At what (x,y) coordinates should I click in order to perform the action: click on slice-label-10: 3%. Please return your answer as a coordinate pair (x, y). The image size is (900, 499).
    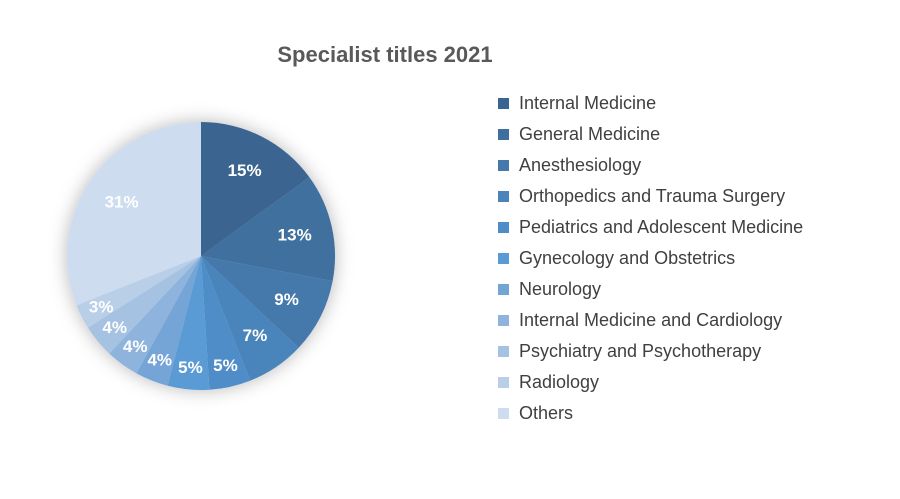
    Looking at the image, I should click on (101, 306).